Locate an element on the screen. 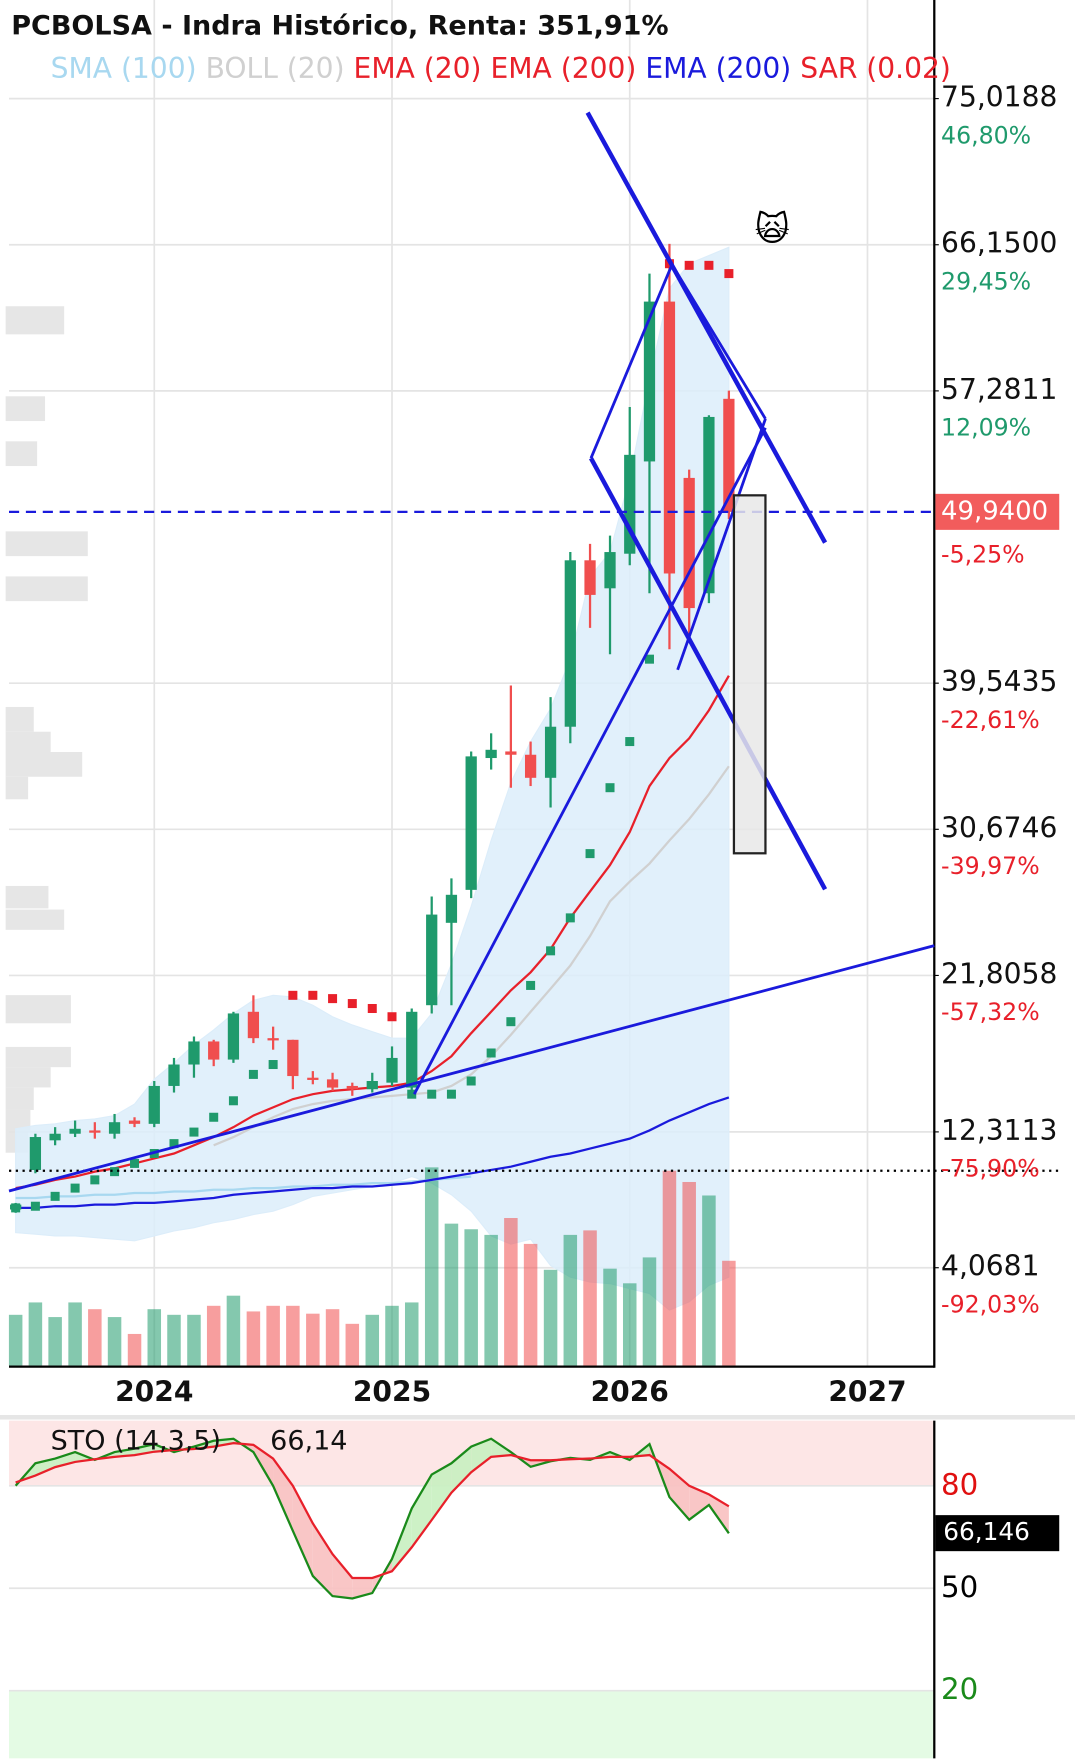 The width and height of the screenshot is (1075, 1764). volume-profile is located at coordinates (46, 729).